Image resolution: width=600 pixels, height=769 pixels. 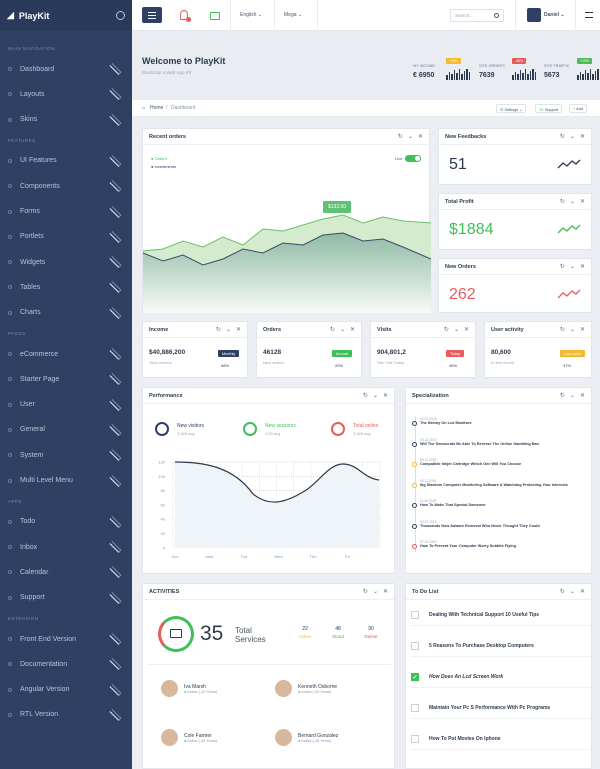 What do you see at coordinates (441, 421) in the screenshot?
I see `timeline-item: 02.07.2019 The Skinny On Lcd Monitors` at bounding box center [441, 421].